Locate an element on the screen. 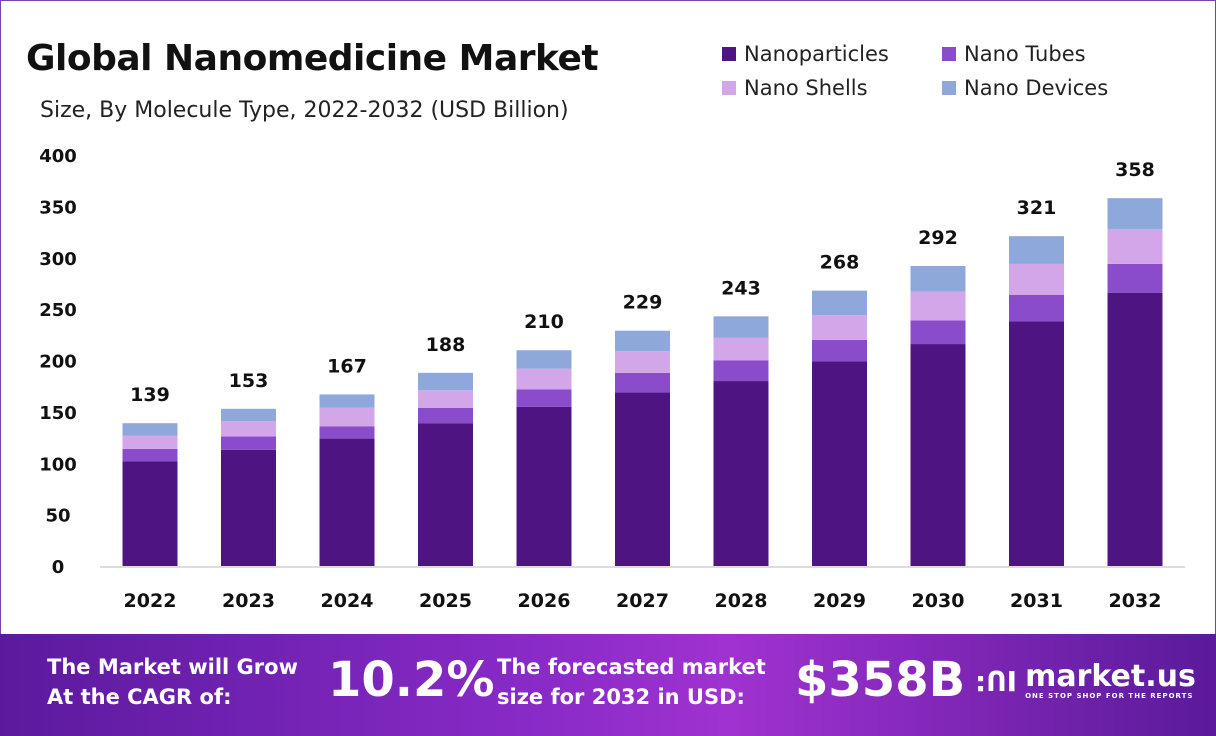 The image size is (1216, 736). chart-title: Global Nanomedicine Market is located at coordinates (312, 58).